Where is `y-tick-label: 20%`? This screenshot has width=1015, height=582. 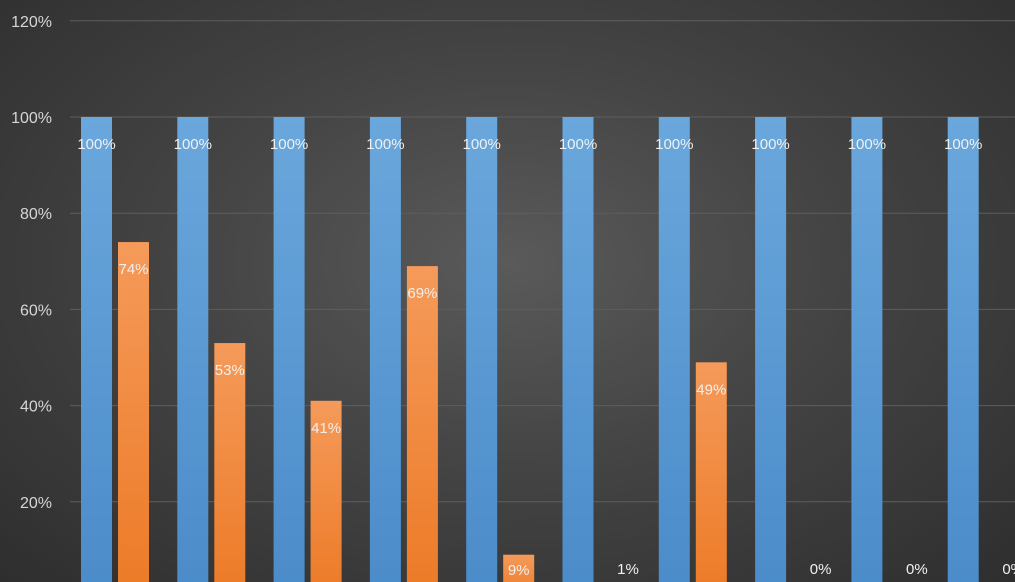
y-tick-label: 20% is located at coordinates (36, 503).